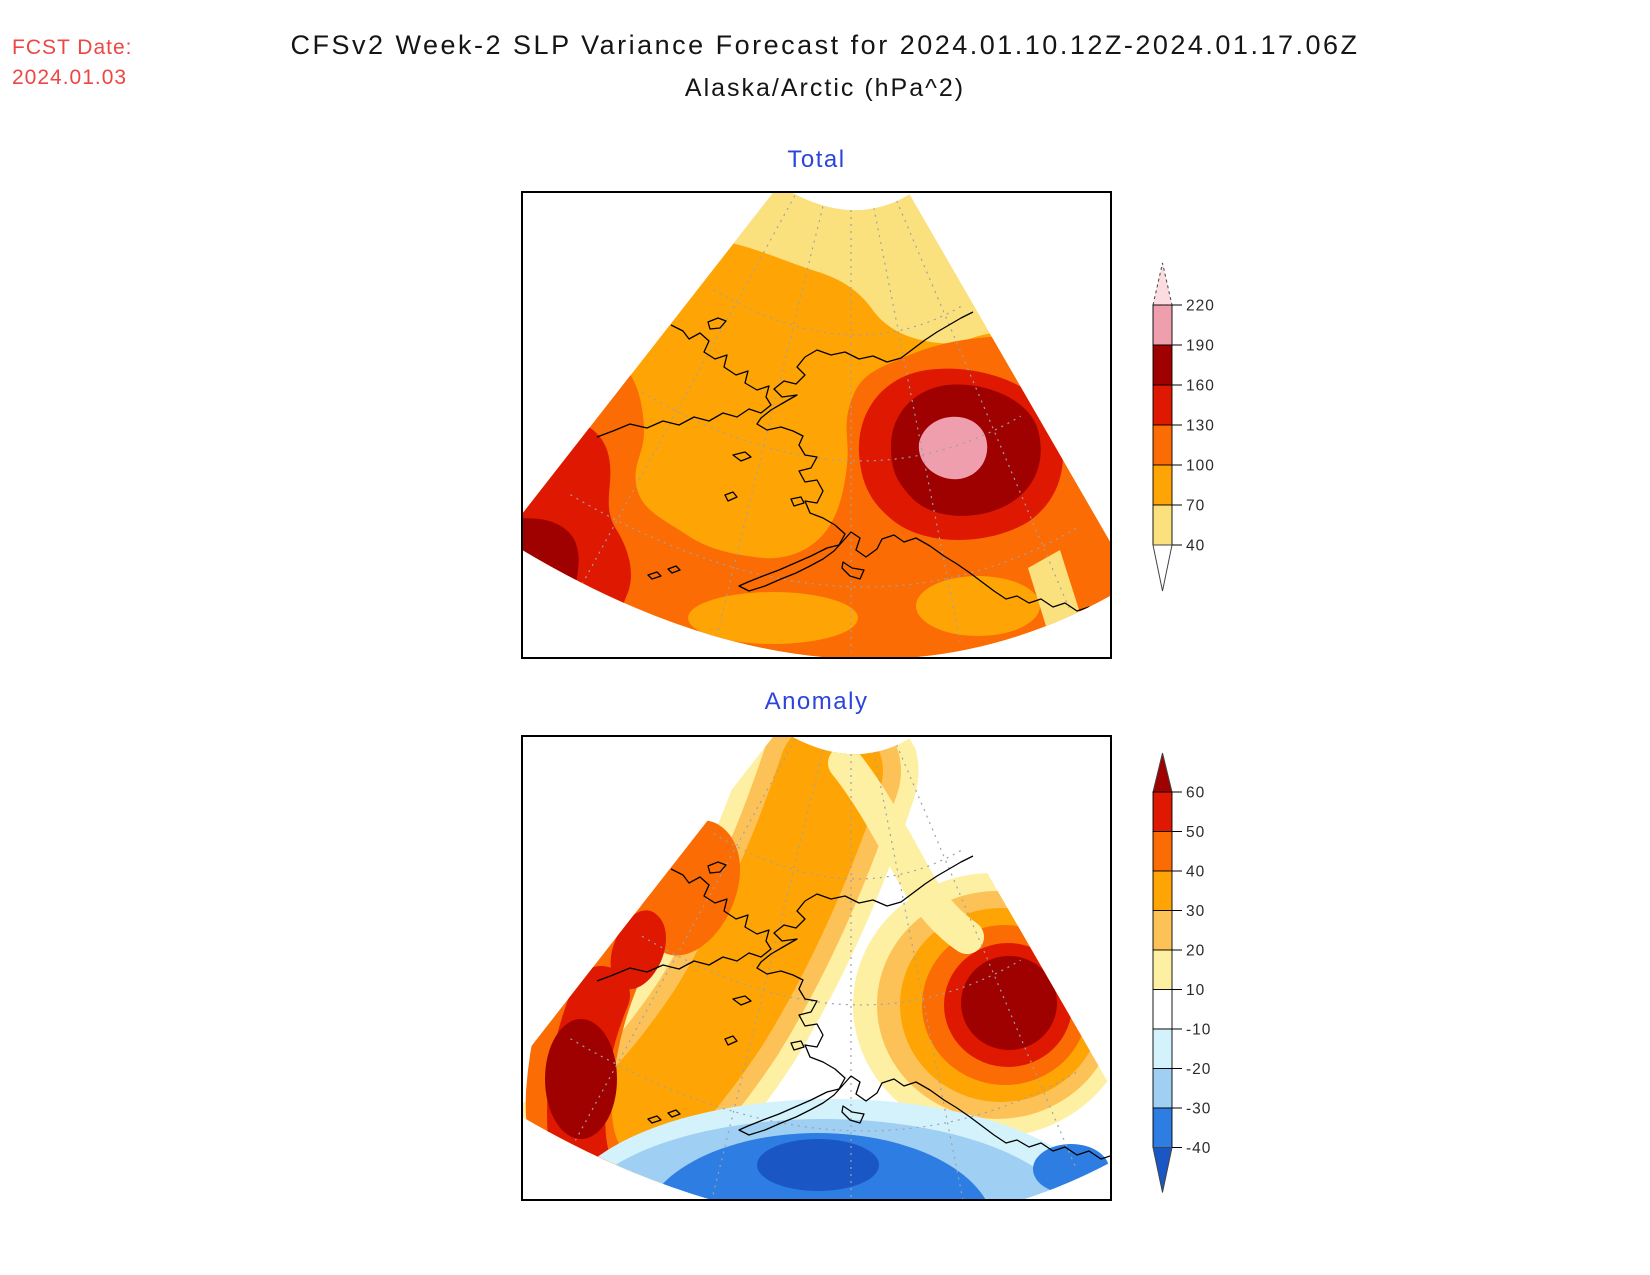 This screenshot has height=1275, width=1650. I want to click on svg-text: 70, so click(1195, 506).